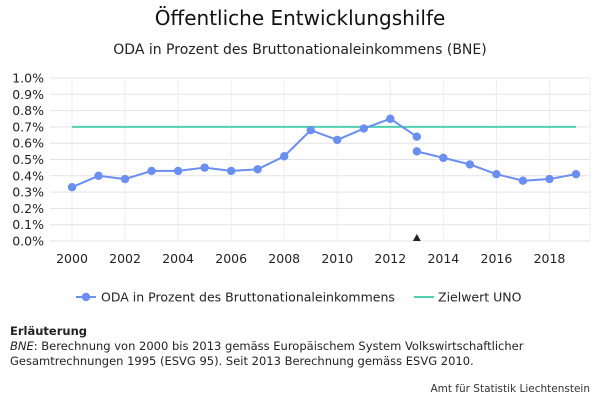  What do you see at coordinates (416, 237) in the screenshot?
I see `break-marker` at bounding box center [416, 237].